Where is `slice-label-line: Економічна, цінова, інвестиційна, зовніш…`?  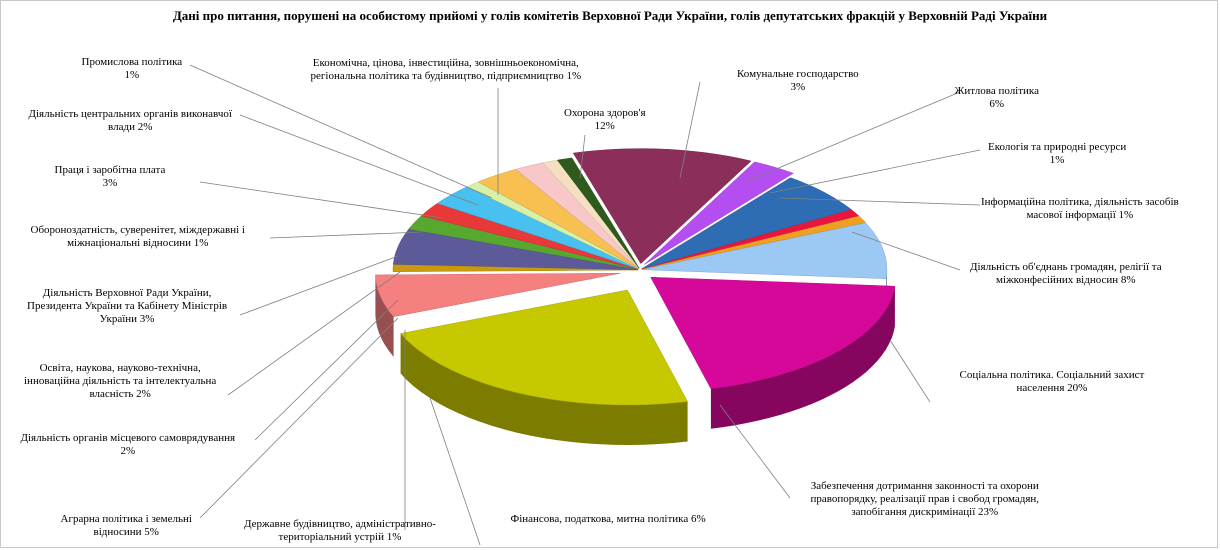
slice-label-line: Економічна, цінова, інвестиційна, зовніш… is located at coordinates (445, 63).